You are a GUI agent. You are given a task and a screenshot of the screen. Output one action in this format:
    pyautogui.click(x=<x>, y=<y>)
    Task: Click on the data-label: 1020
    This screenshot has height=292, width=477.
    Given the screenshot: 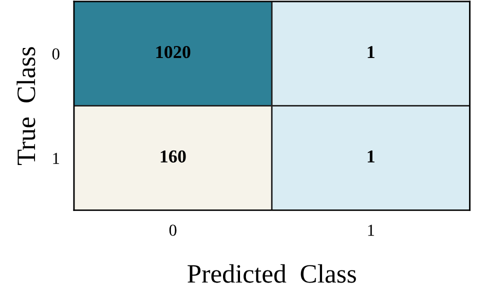 What is the action you would take?
    pyautogui.click(x=173, y=52)
    